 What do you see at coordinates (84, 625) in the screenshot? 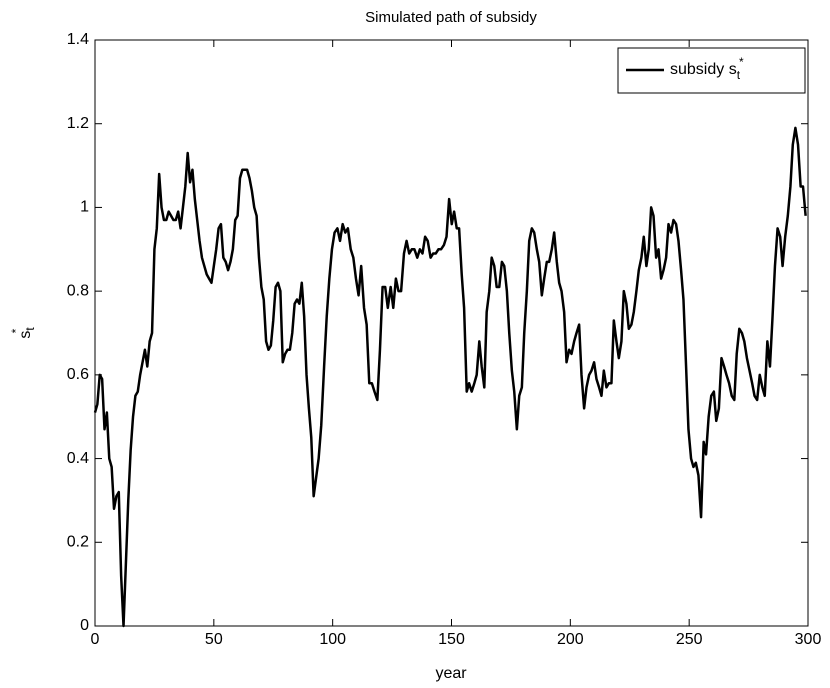
I see `y-tick-label: 0` at bounding box center [84, 625].